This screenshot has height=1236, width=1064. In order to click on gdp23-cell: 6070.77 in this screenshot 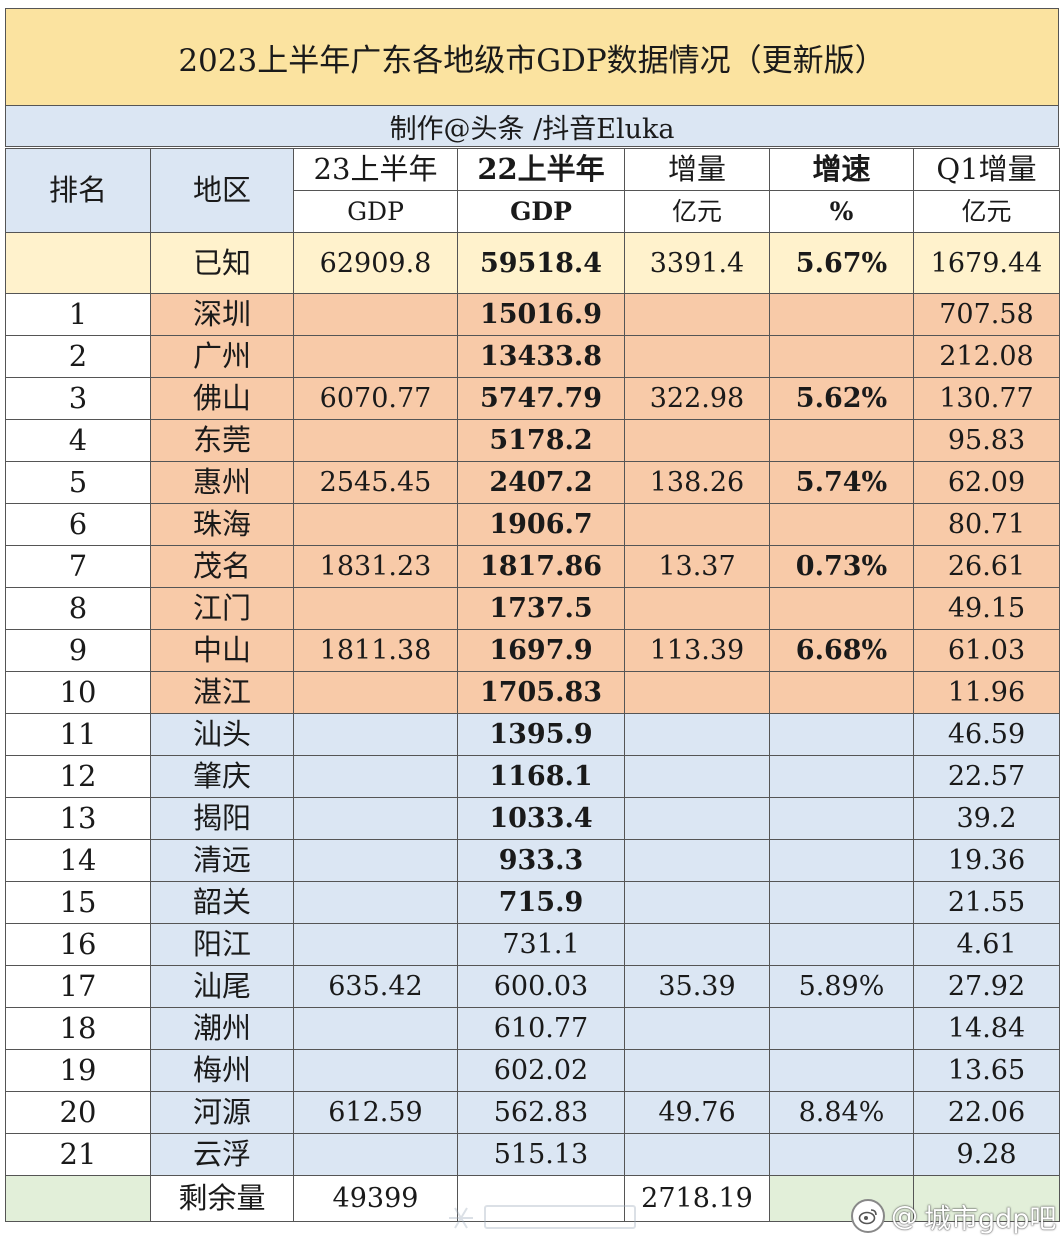, I will do `click(375, 398)`.